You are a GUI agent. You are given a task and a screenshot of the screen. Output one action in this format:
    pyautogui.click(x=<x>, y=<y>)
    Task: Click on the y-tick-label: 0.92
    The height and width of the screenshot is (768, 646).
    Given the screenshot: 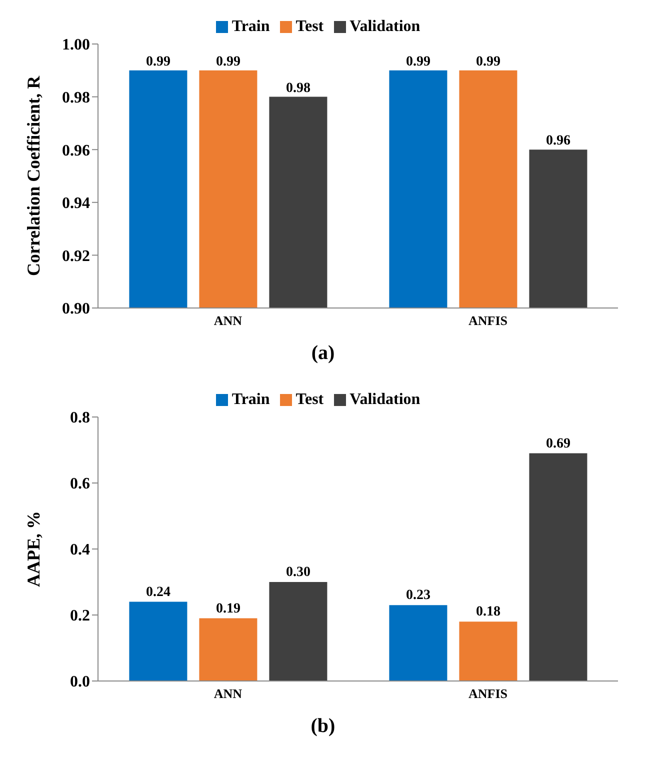 What is the action you would take?
    pyautogui.click(x=76, y=256)
    